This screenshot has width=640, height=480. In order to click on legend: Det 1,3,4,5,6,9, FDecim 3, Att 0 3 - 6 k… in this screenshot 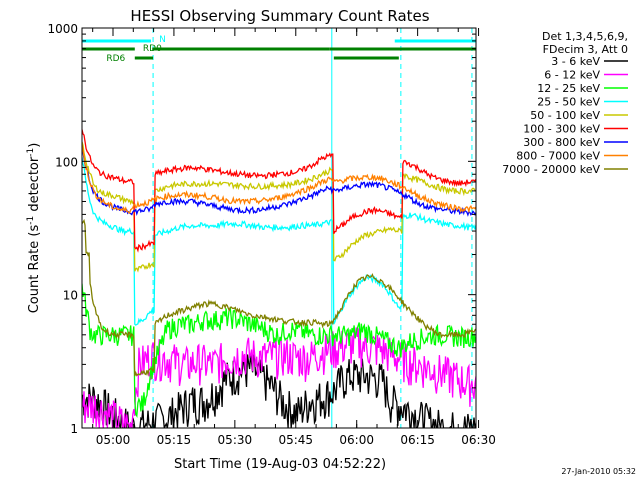, I will do `click(565, 103)`.